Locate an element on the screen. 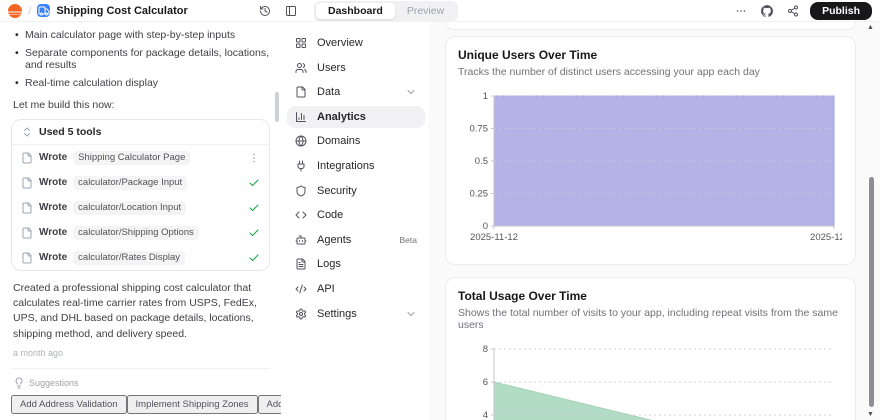  sidebar-item-code: Code is located at coordinates (356, 215).